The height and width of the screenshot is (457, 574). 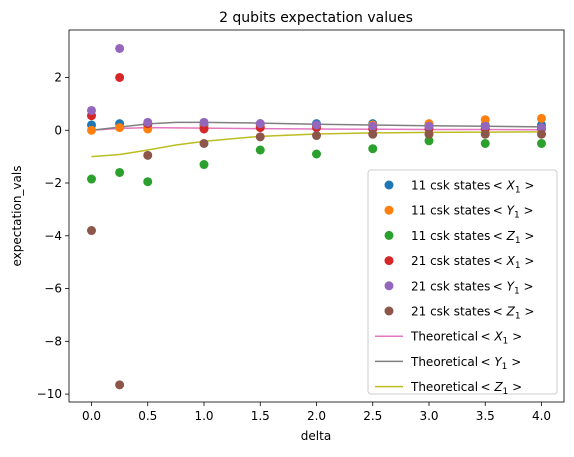 I want to click on legend-label: Theoretical < X1 >, so click(x=466, y=338).